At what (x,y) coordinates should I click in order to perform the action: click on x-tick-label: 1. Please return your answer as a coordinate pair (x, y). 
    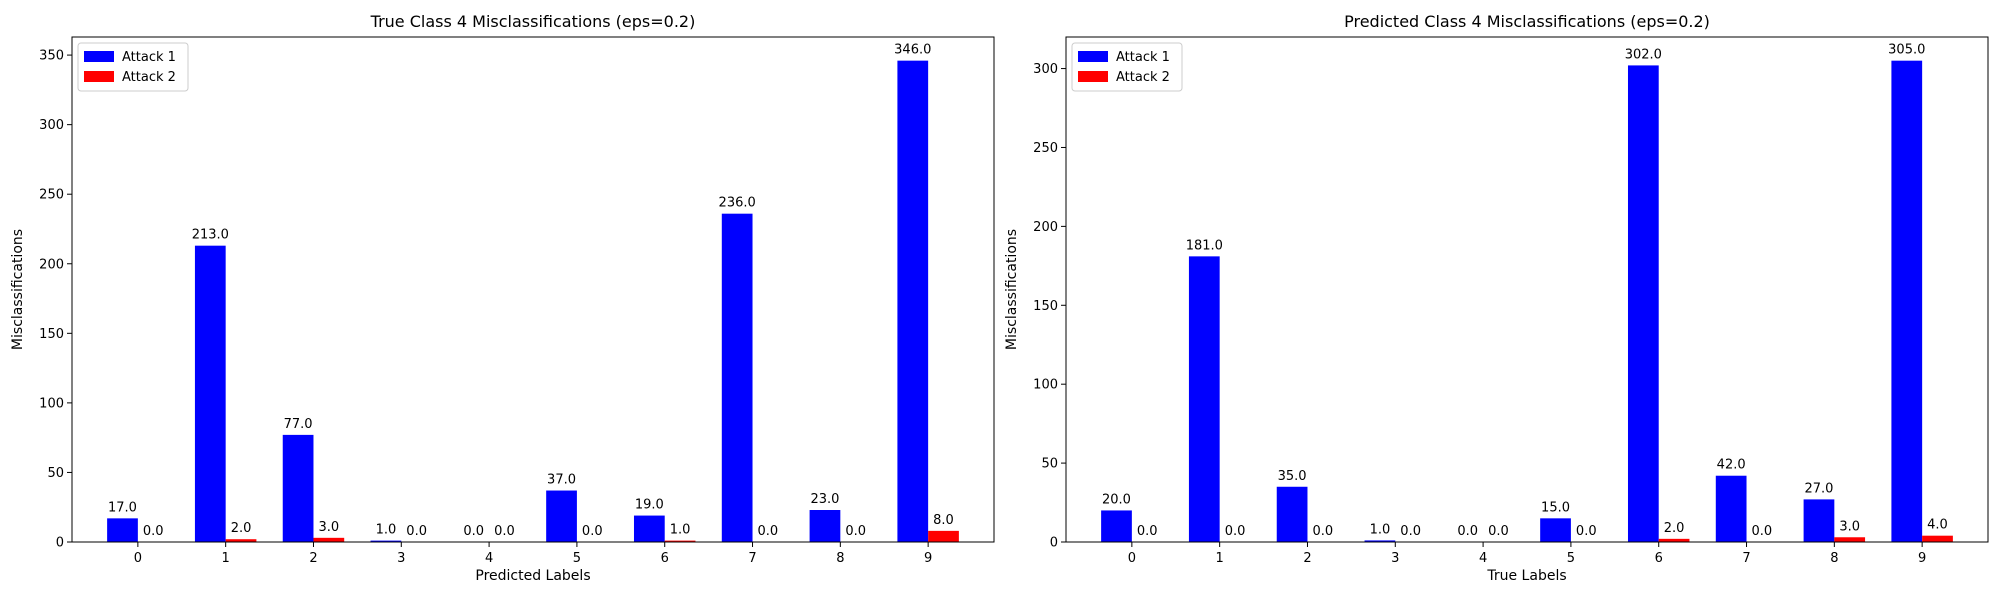
    Looking at the image, I should click on (1220, 558).